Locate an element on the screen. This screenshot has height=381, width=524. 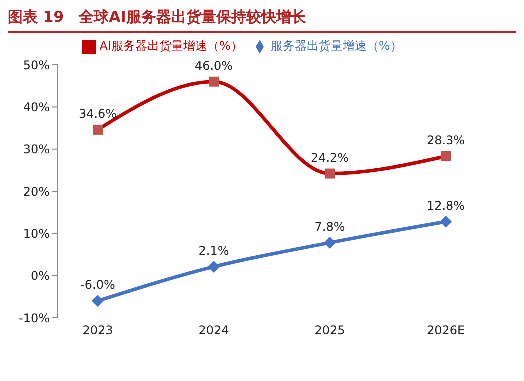
data-label: 34.6% is located at coordinates (98, 113).